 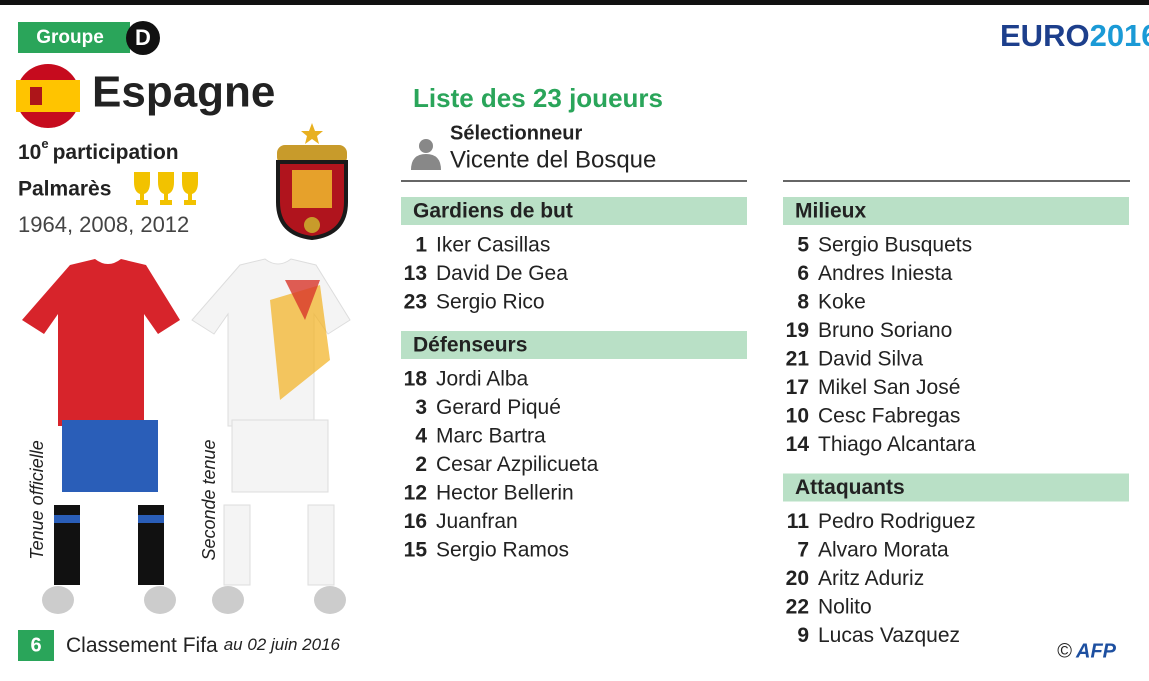 What do you see at coordinates (889, 387) in the screenshot?
I see `player-name: Mikel San José` at bounding box center [889, 387].